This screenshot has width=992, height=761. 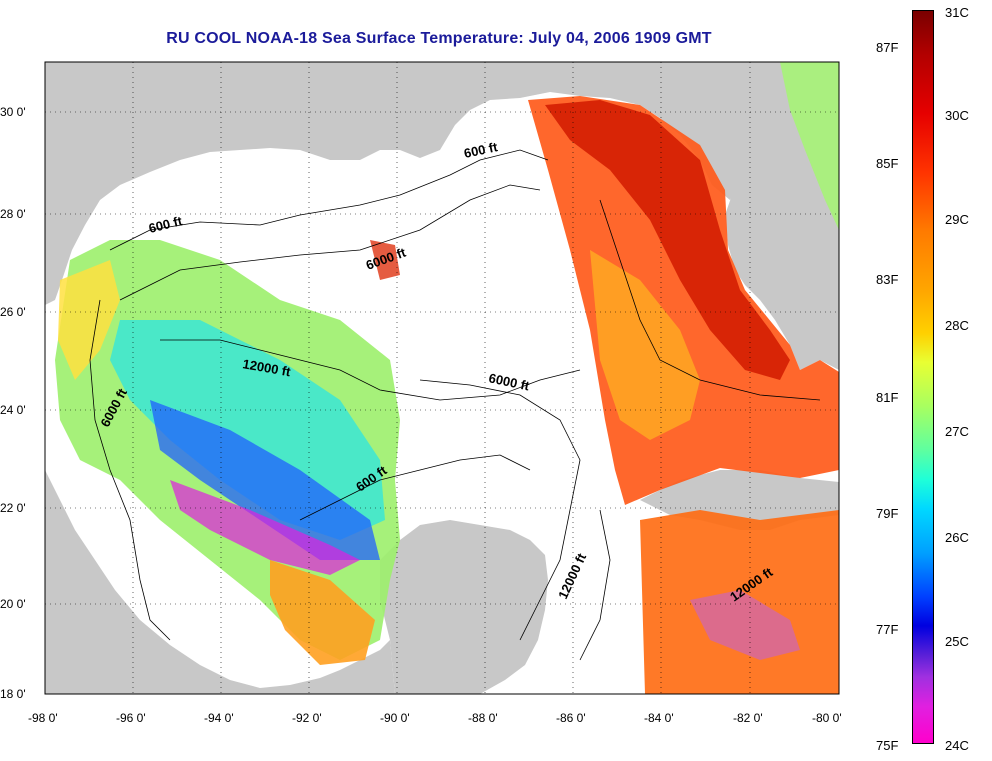 I want to click on fahrenheit-label: 87F, so click(x=887, y=47).